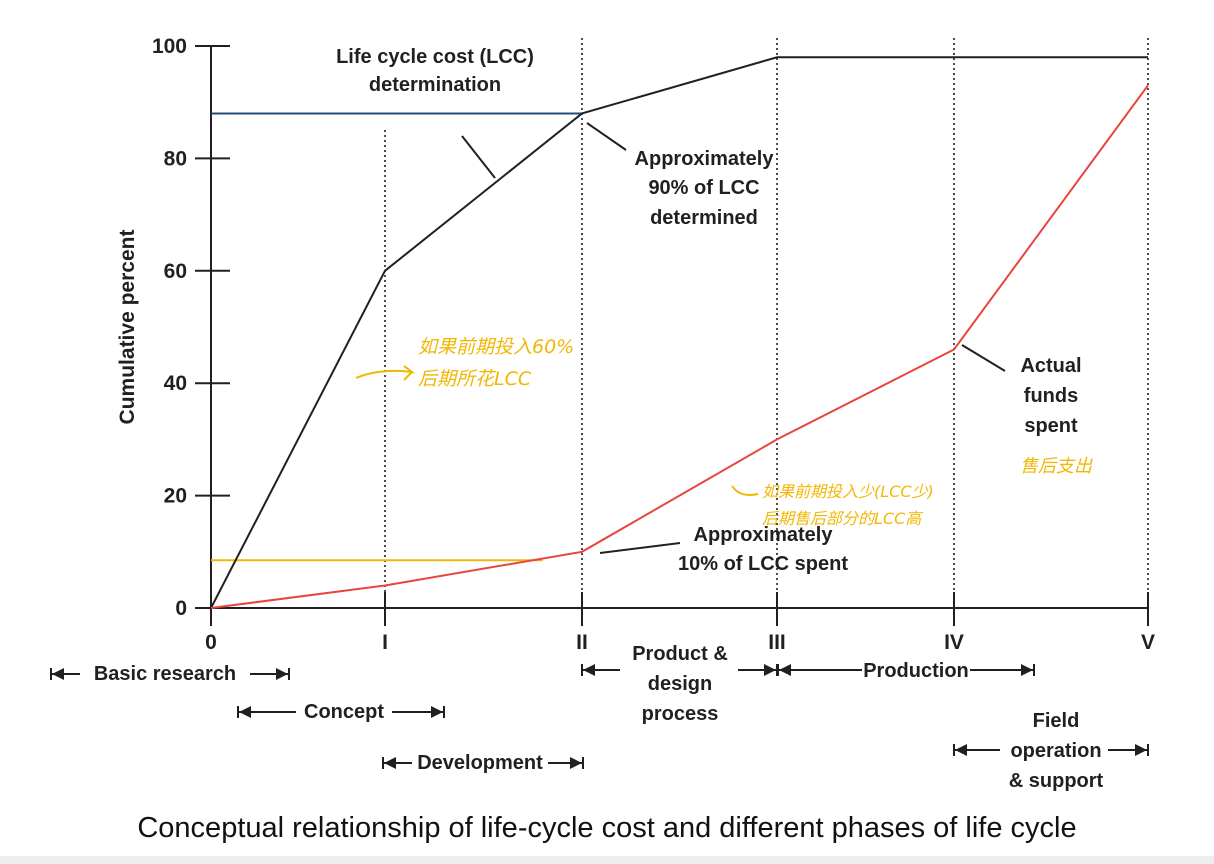 This screenshot has width=1214, height=864. Describe the element at coordinates (435, 57) in the screenshot. I see `annotation-lcc-title-line1: Life cycle cost (LCC)` at that location.